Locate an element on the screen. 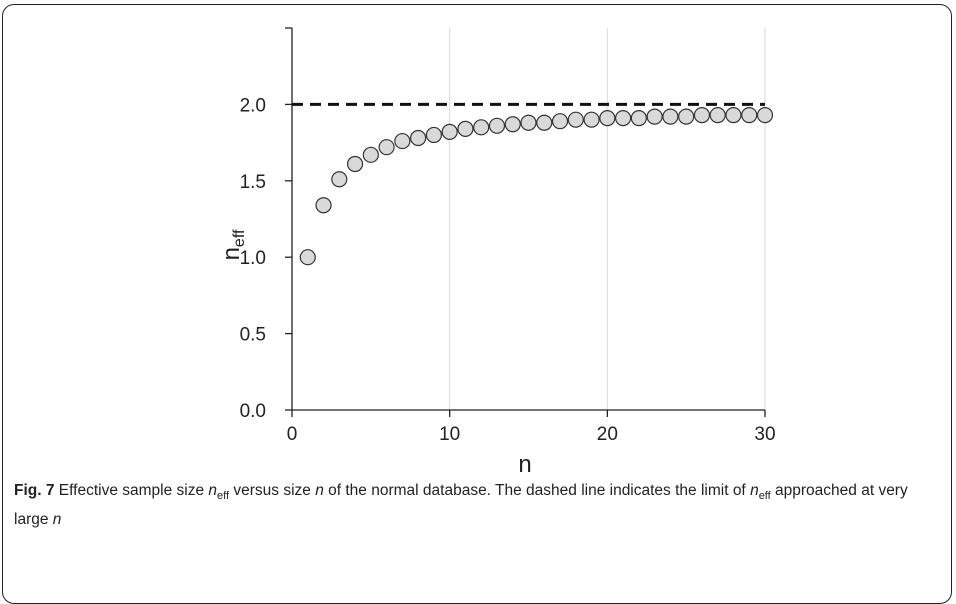  caption-text-4: approached at very large is located at coordinates (461, 505).